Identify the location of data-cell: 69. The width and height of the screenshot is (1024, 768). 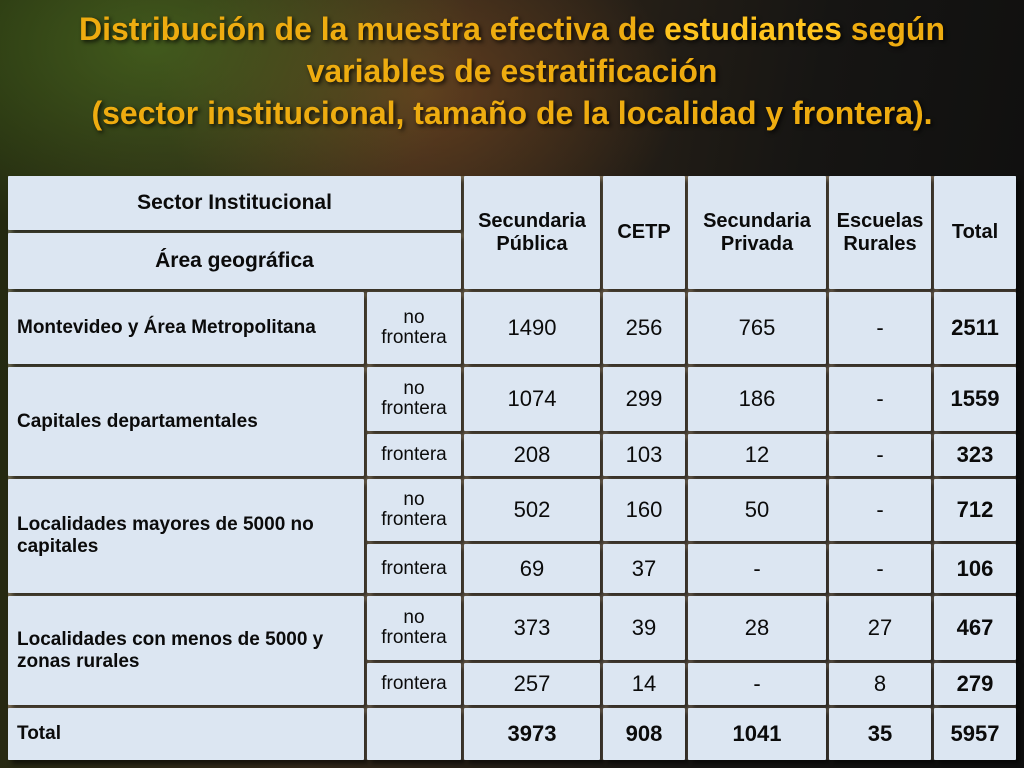
(532, 568).